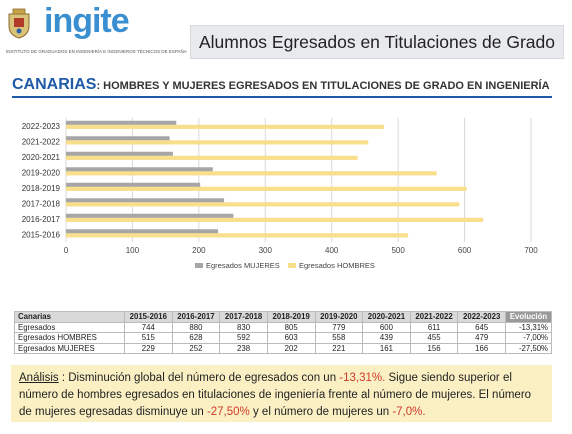 Image resolution: width=572 pixels, height=434 pixels. I want to click on table-cell: 238, so click(243, 348).